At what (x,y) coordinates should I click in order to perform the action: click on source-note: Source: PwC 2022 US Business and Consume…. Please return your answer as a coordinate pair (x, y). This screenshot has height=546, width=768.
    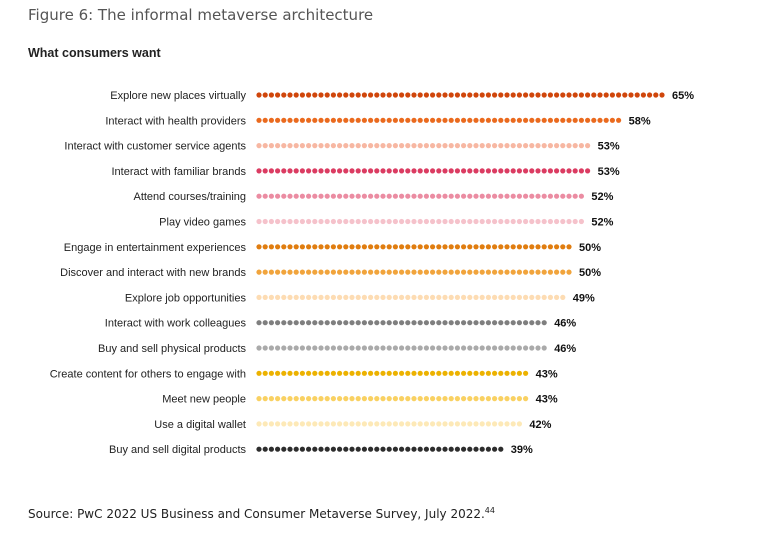
    Looking at the image, I should click on (261, 513).